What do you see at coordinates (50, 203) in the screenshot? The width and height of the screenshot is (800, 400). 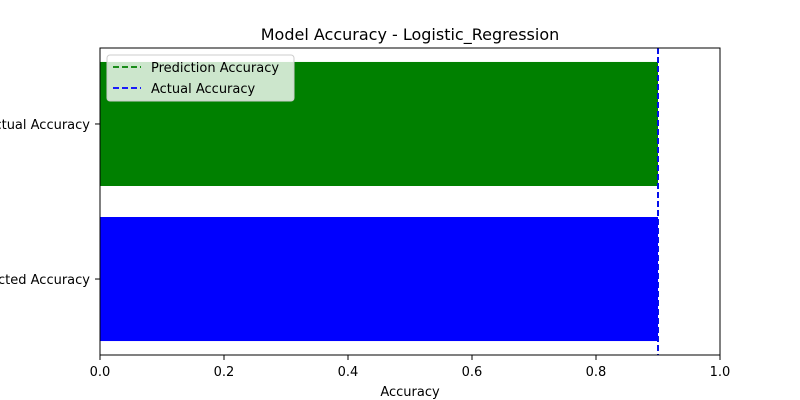 I see `y-axis-ticks: Predicted Accuracy Actual Accuracy` at bounding box center [50, 203].